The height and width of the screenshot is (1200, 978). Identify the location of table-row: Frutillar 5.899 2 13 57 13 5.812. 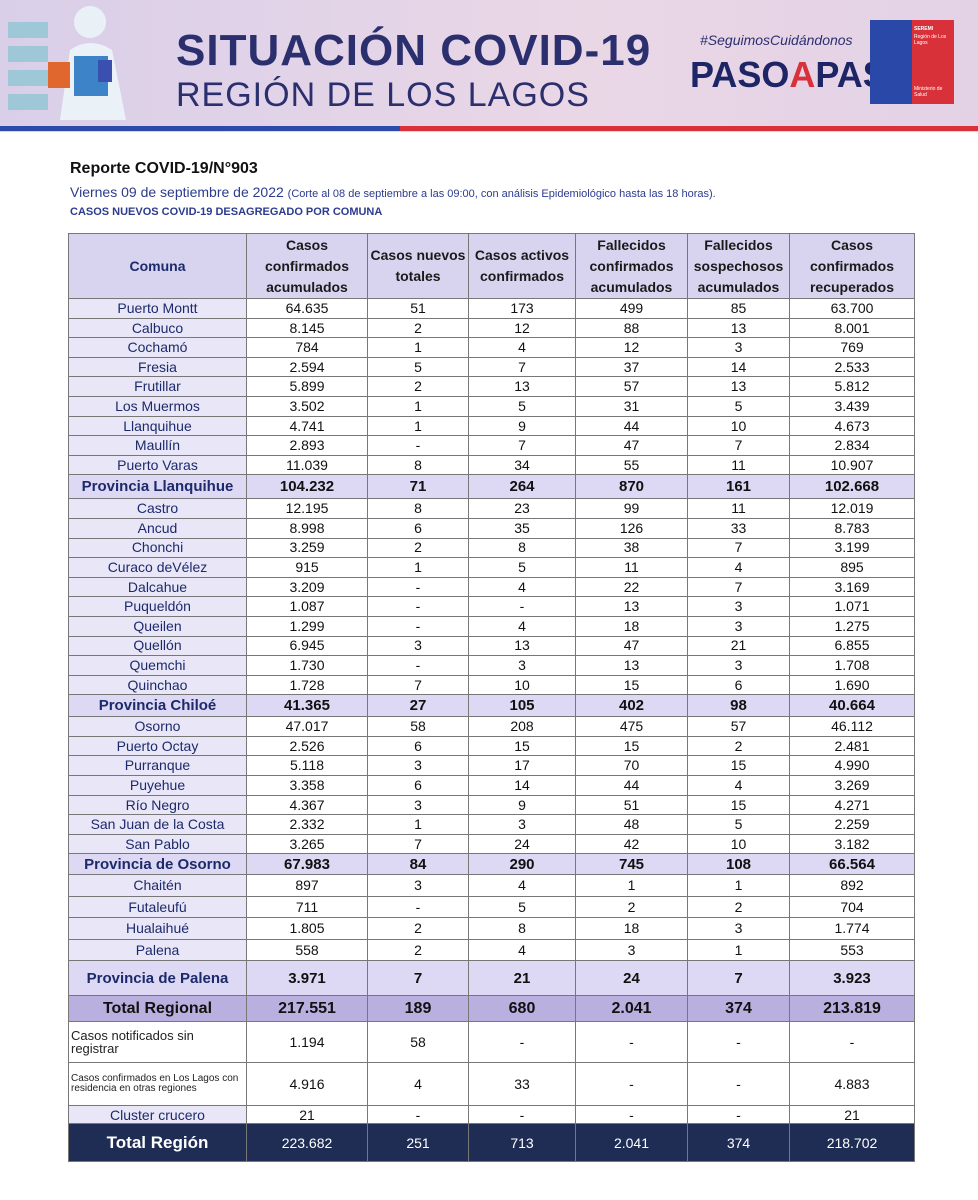
(491, 386).